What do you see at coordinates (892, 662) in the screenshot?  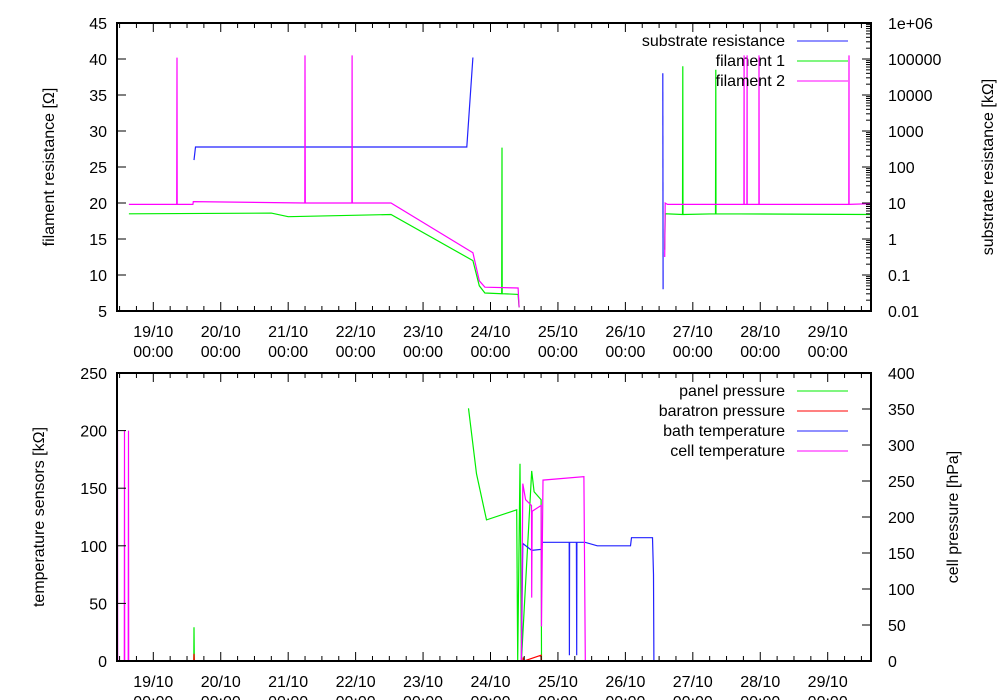 I see `y2-tick-label: 0` at bounding box center [892, 662].